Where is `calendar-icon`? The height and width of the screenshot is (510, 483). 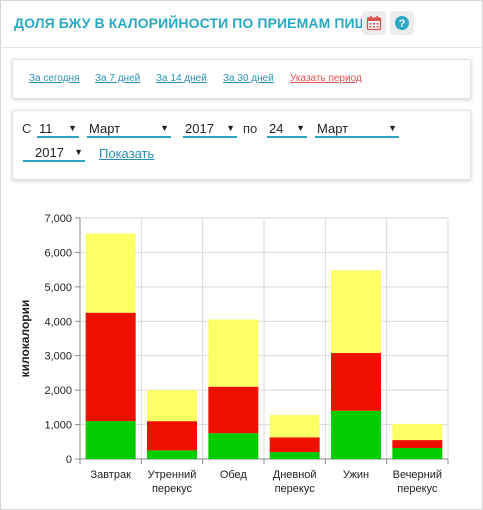
calendar-icon is located at coordinates (374, 23).